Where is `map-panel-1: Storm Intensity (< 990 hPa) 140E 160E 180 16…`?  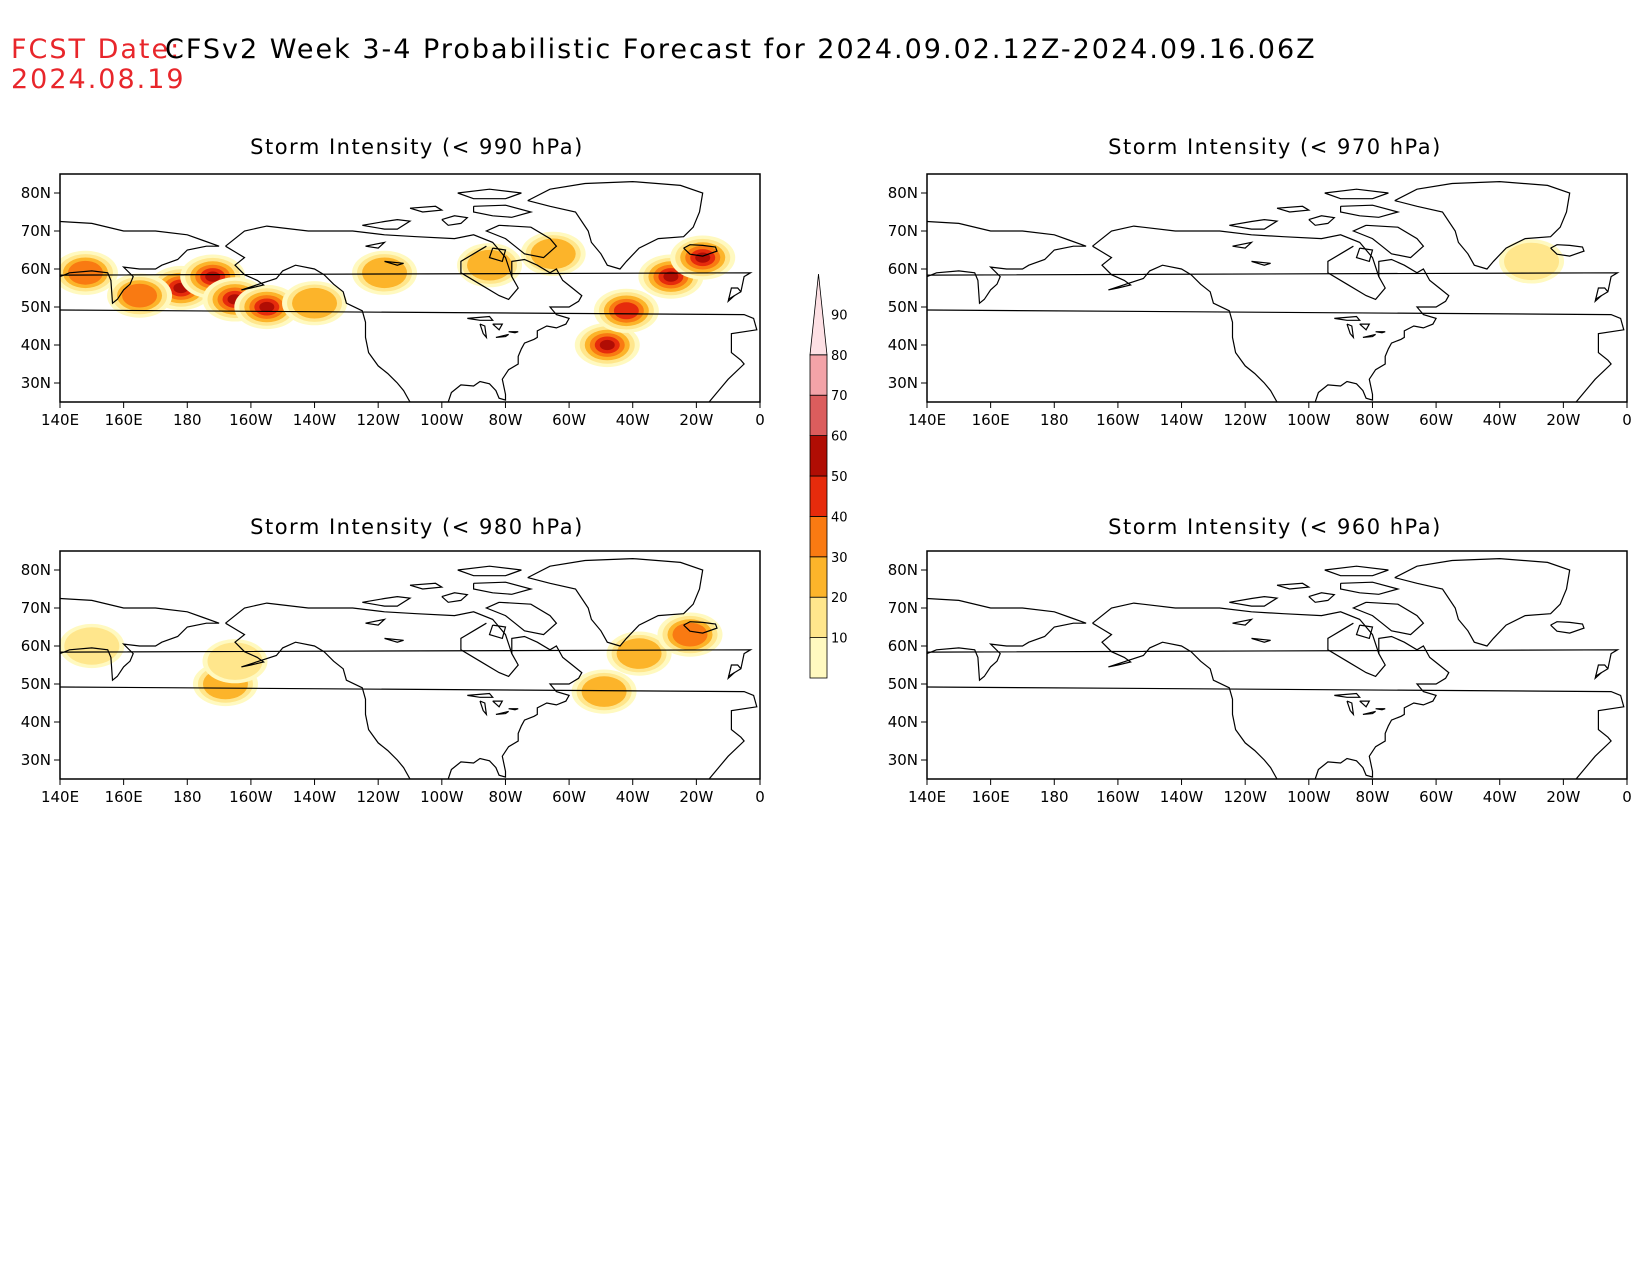
map-panel-1: Storm Intensity (< 990 hPa) 140E 160E 180 16… is located at coordinates (393, 282).